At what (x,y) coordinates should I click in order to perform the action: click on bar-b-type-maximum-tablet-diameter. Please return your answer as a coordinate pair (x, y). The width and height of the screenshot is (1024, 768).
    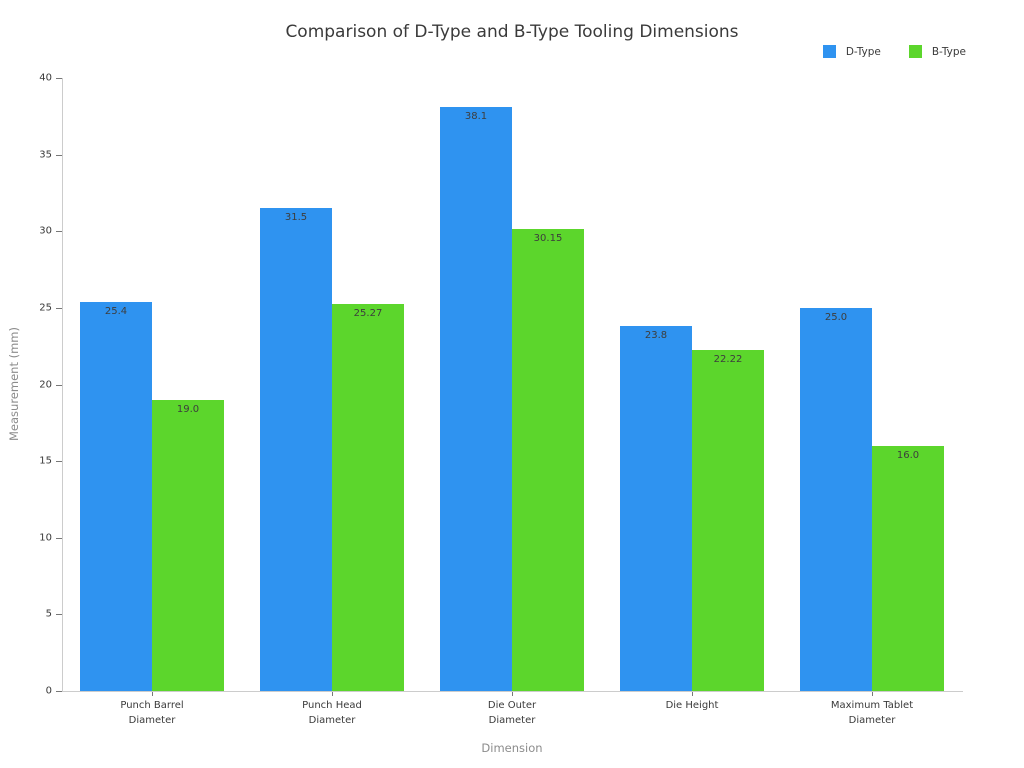
    Looking at the image, I should click on (908, 568).